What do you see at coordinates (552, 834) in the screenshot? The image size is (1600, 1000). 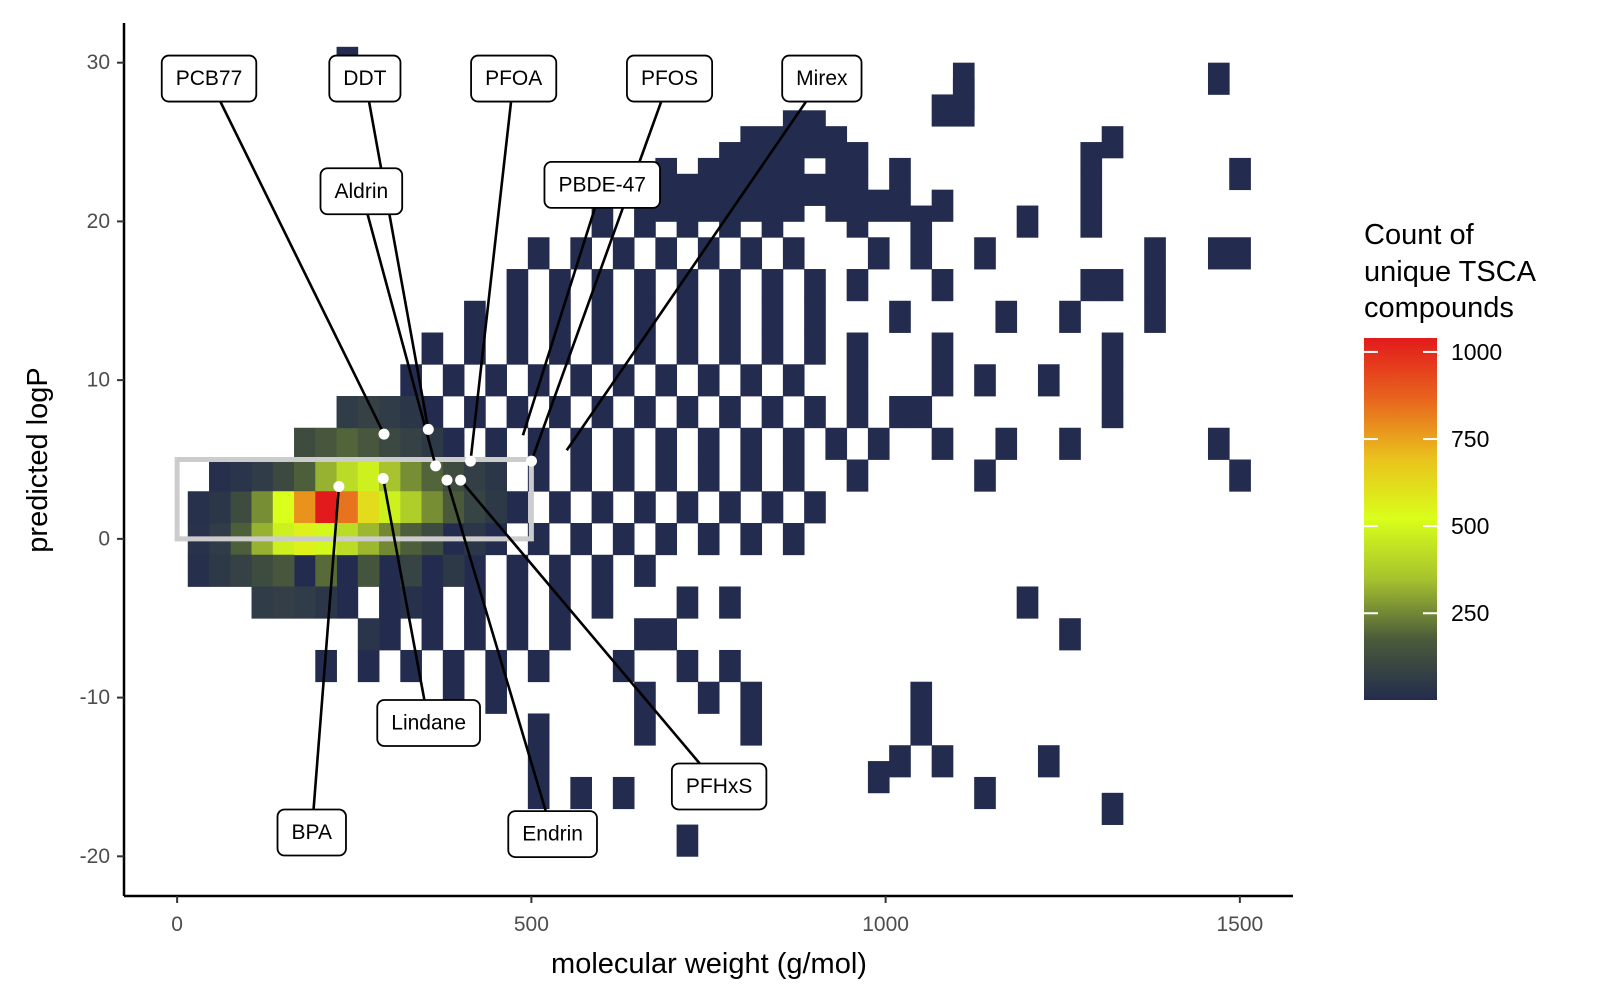 I see `callout-label-text: Endrin` at bounding box center [552, 834].